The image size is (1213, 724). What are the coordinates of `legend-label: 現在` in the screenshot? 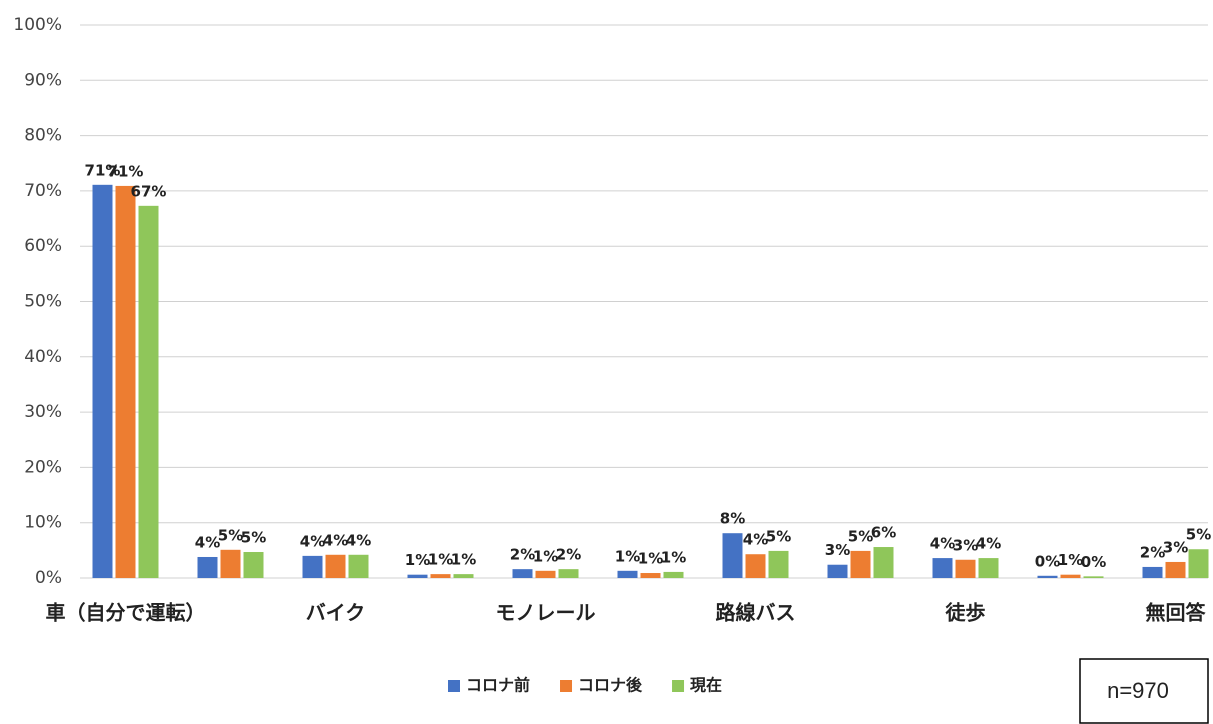 It's located at (706, 685).